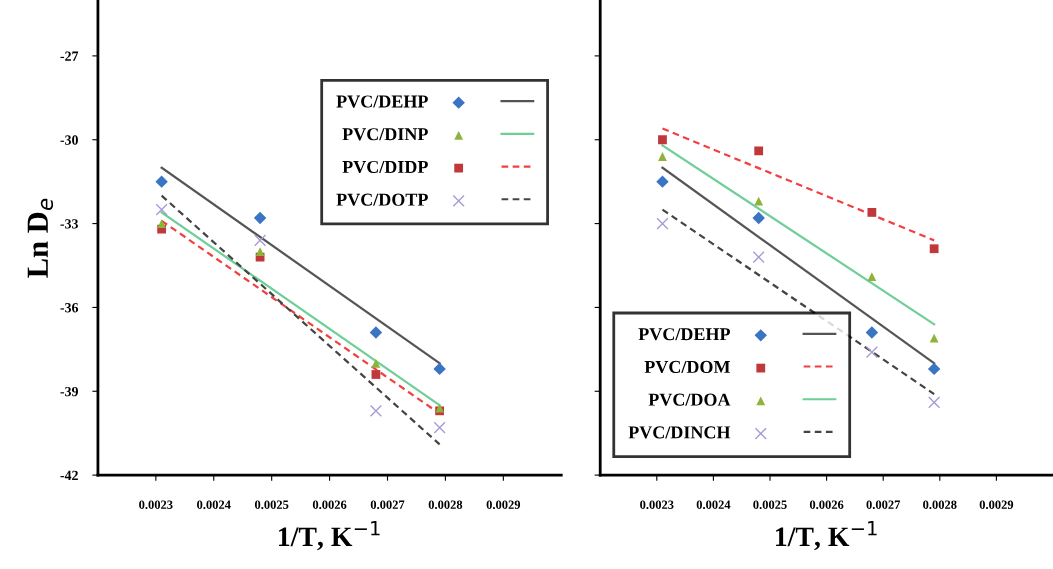  Describe the element at coordinates (689, 399) in the screenshot. I see `legend-label: PVC/DOA` at that location.